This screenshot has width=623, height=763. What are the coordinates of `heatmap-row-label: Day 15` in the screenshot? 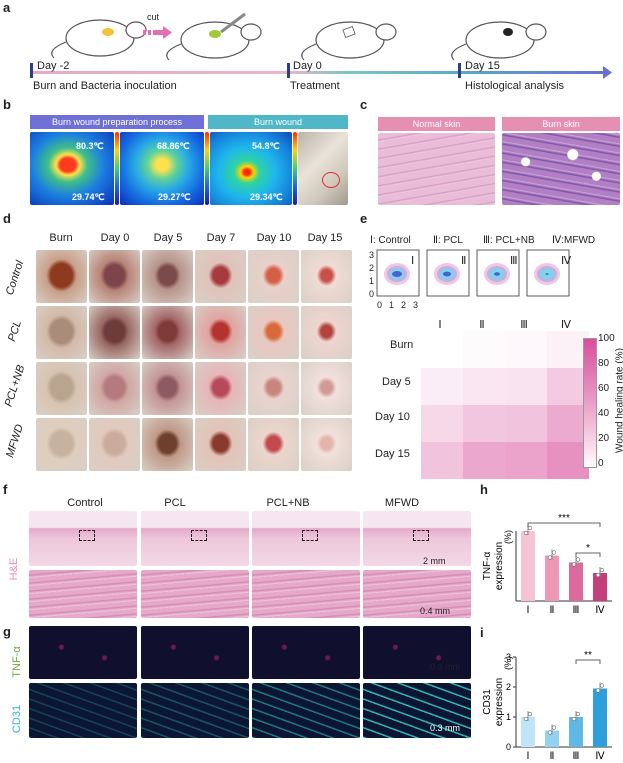 It's located at (392, 454).